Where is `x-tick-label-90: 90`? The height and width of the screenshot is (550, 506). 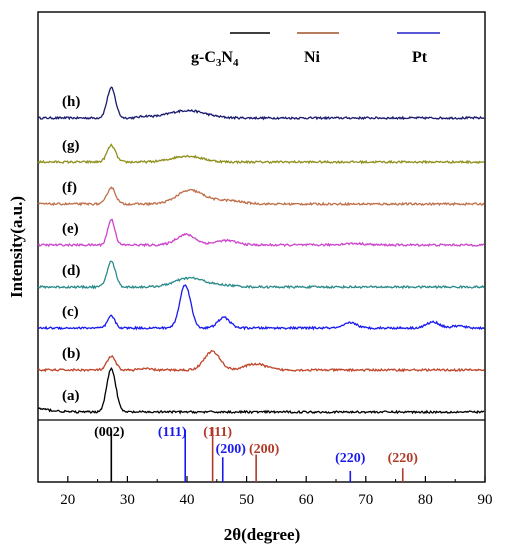 x-tick-label-90: 90 is located at coordinates (485, 500).